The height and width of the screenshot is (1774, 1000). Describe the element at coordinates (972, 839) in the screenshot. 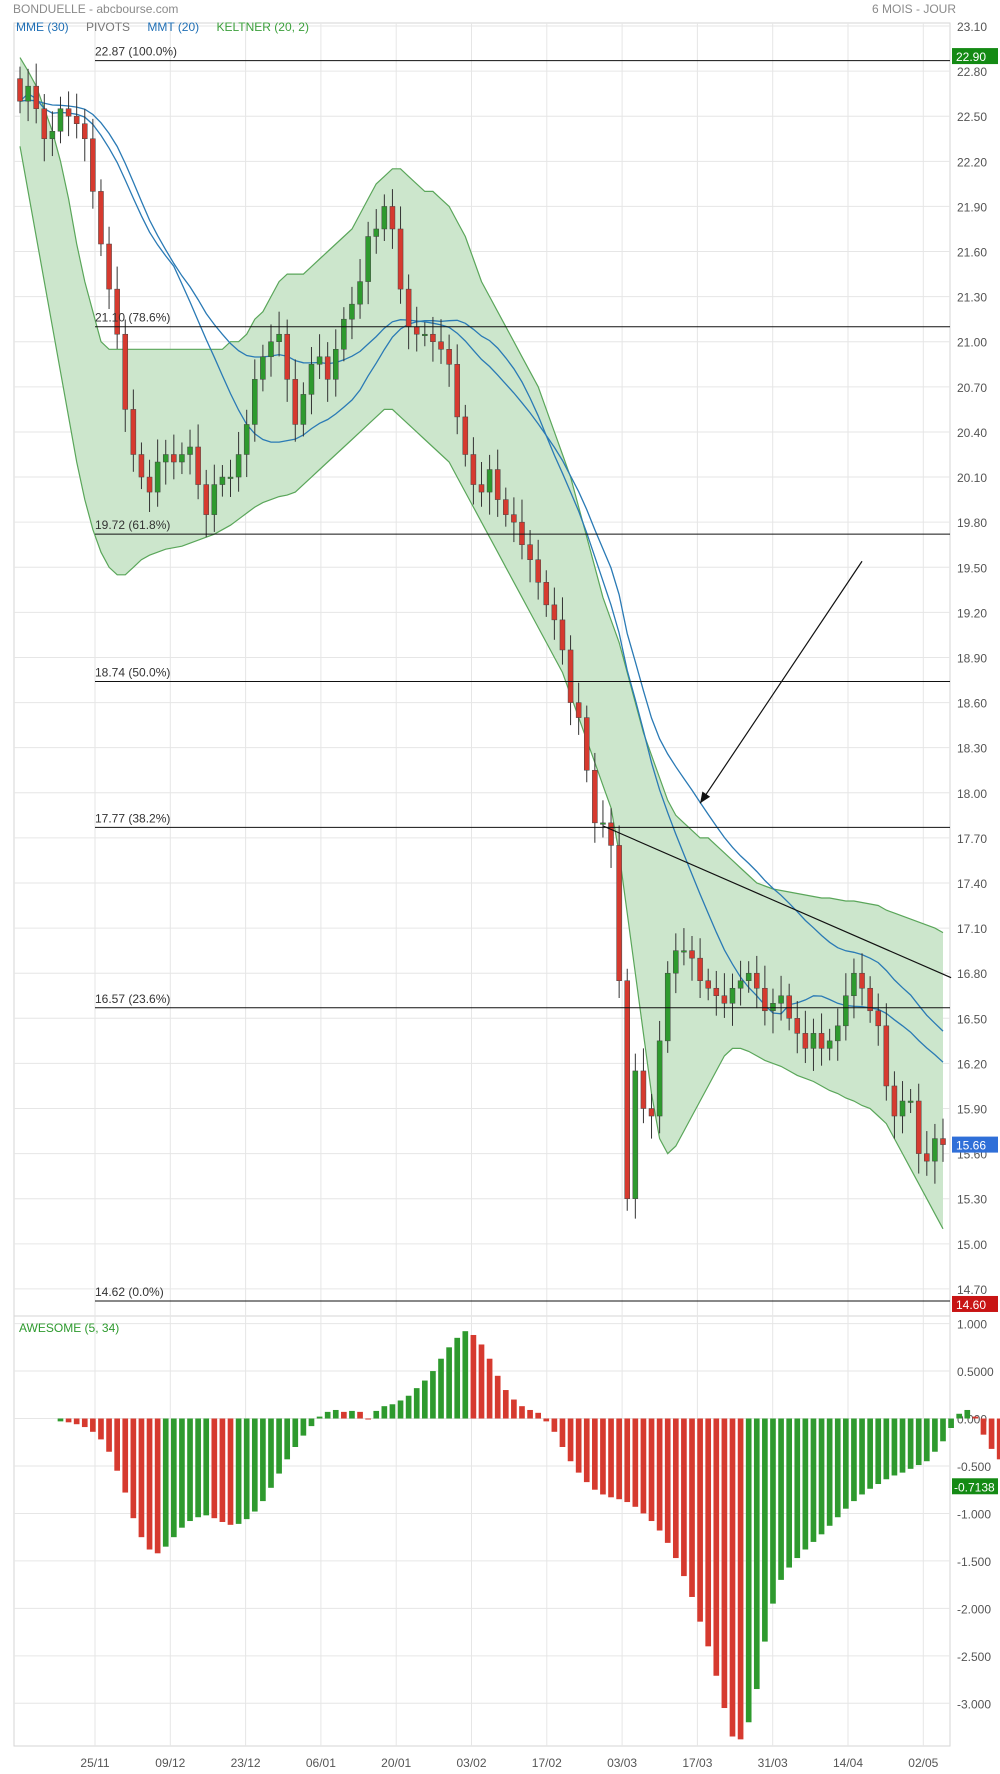

I see `price-tick-label: 17.70` at that location.